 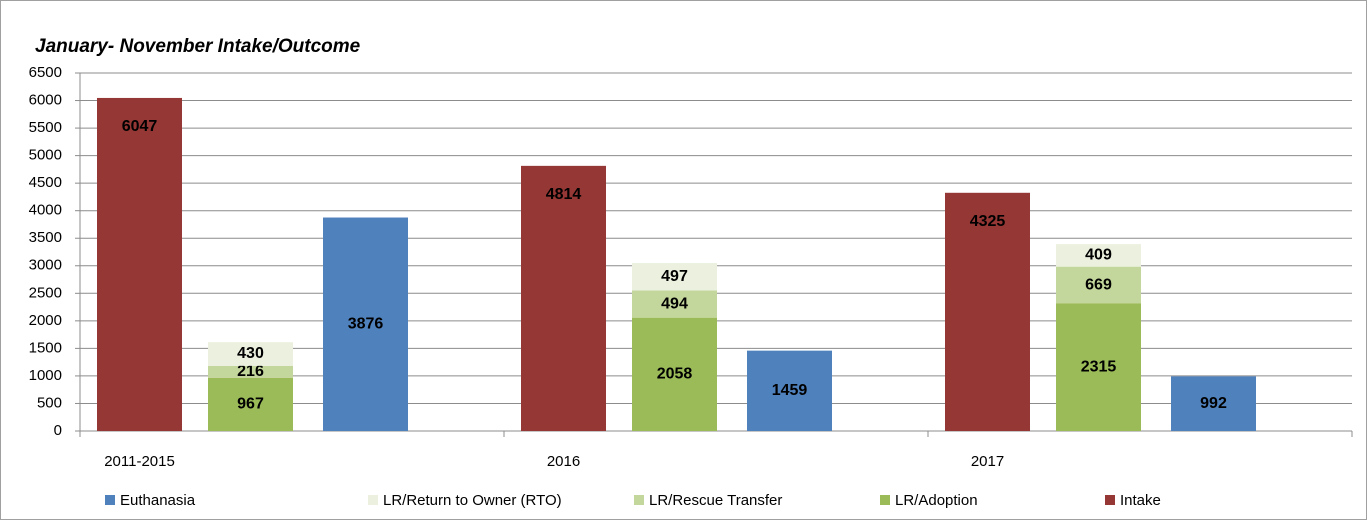 I want to click on y-tick-label: 2000, so click(x=45, y=320).